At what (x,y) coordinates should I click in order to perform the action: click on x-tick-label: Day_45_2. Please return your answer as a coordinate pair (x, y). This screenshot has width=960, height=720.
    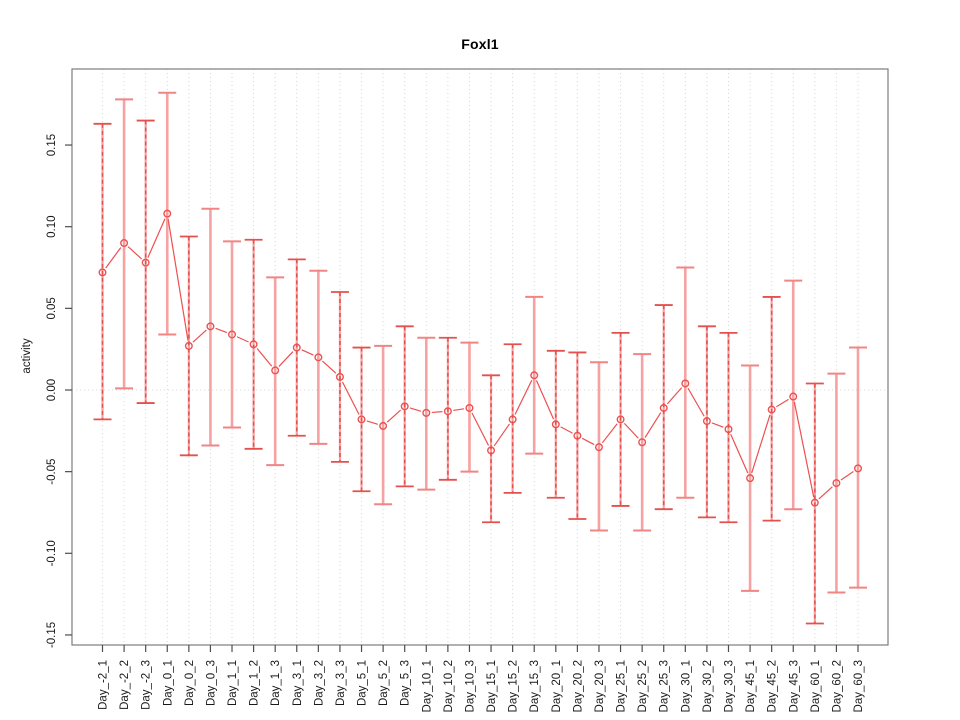
    Looking at the image, I should click on (773, 686).